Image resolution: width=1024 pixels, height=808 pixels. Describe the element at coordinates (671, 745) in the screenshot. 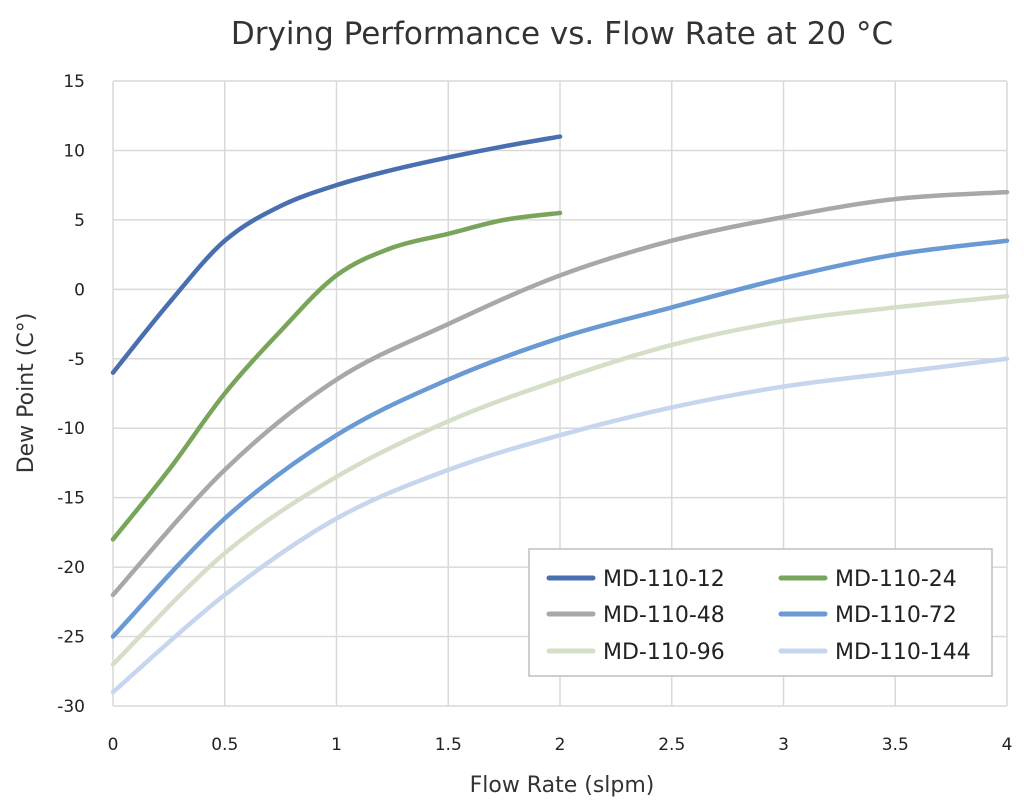

I see `x-tick-label: 2.5` at that location.